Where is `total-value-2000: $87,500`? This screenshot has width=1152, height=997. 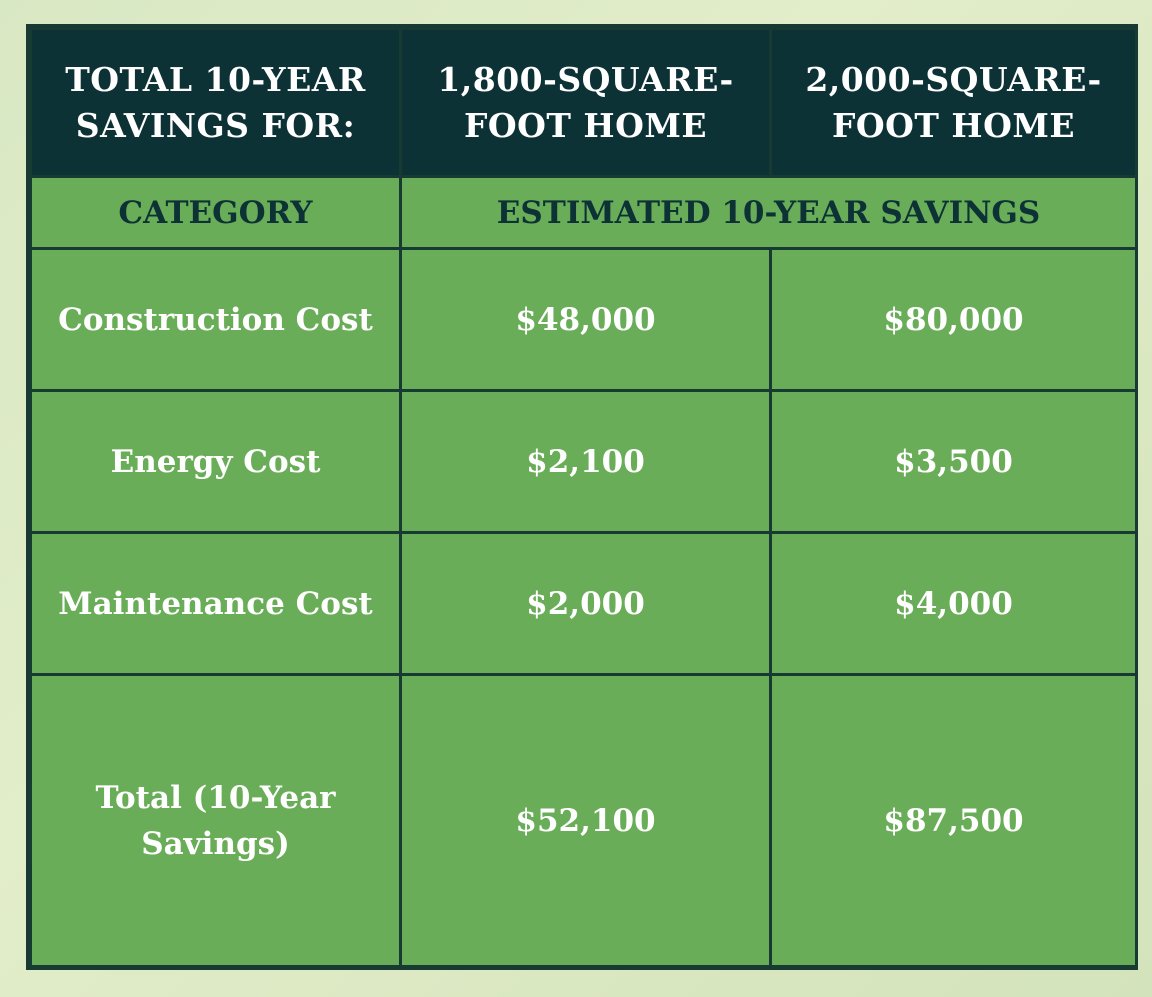 total-value-2000: $87,500 is located at coordinates (953, 820).